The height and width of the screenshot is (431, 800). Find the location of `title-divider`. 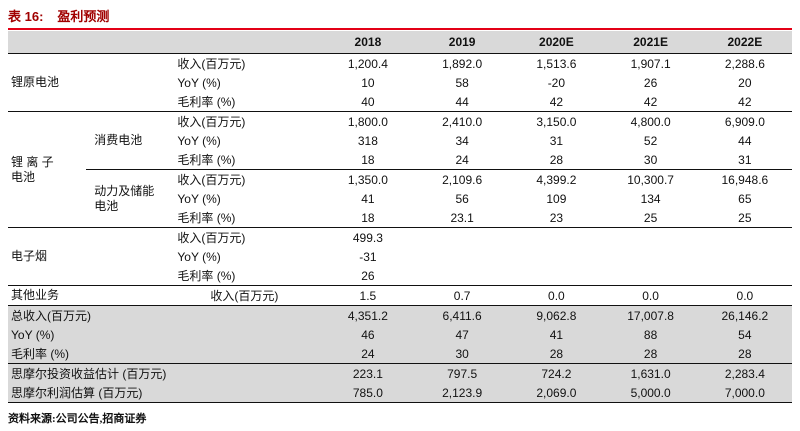

title-divider is located at coordinates (400, 29).